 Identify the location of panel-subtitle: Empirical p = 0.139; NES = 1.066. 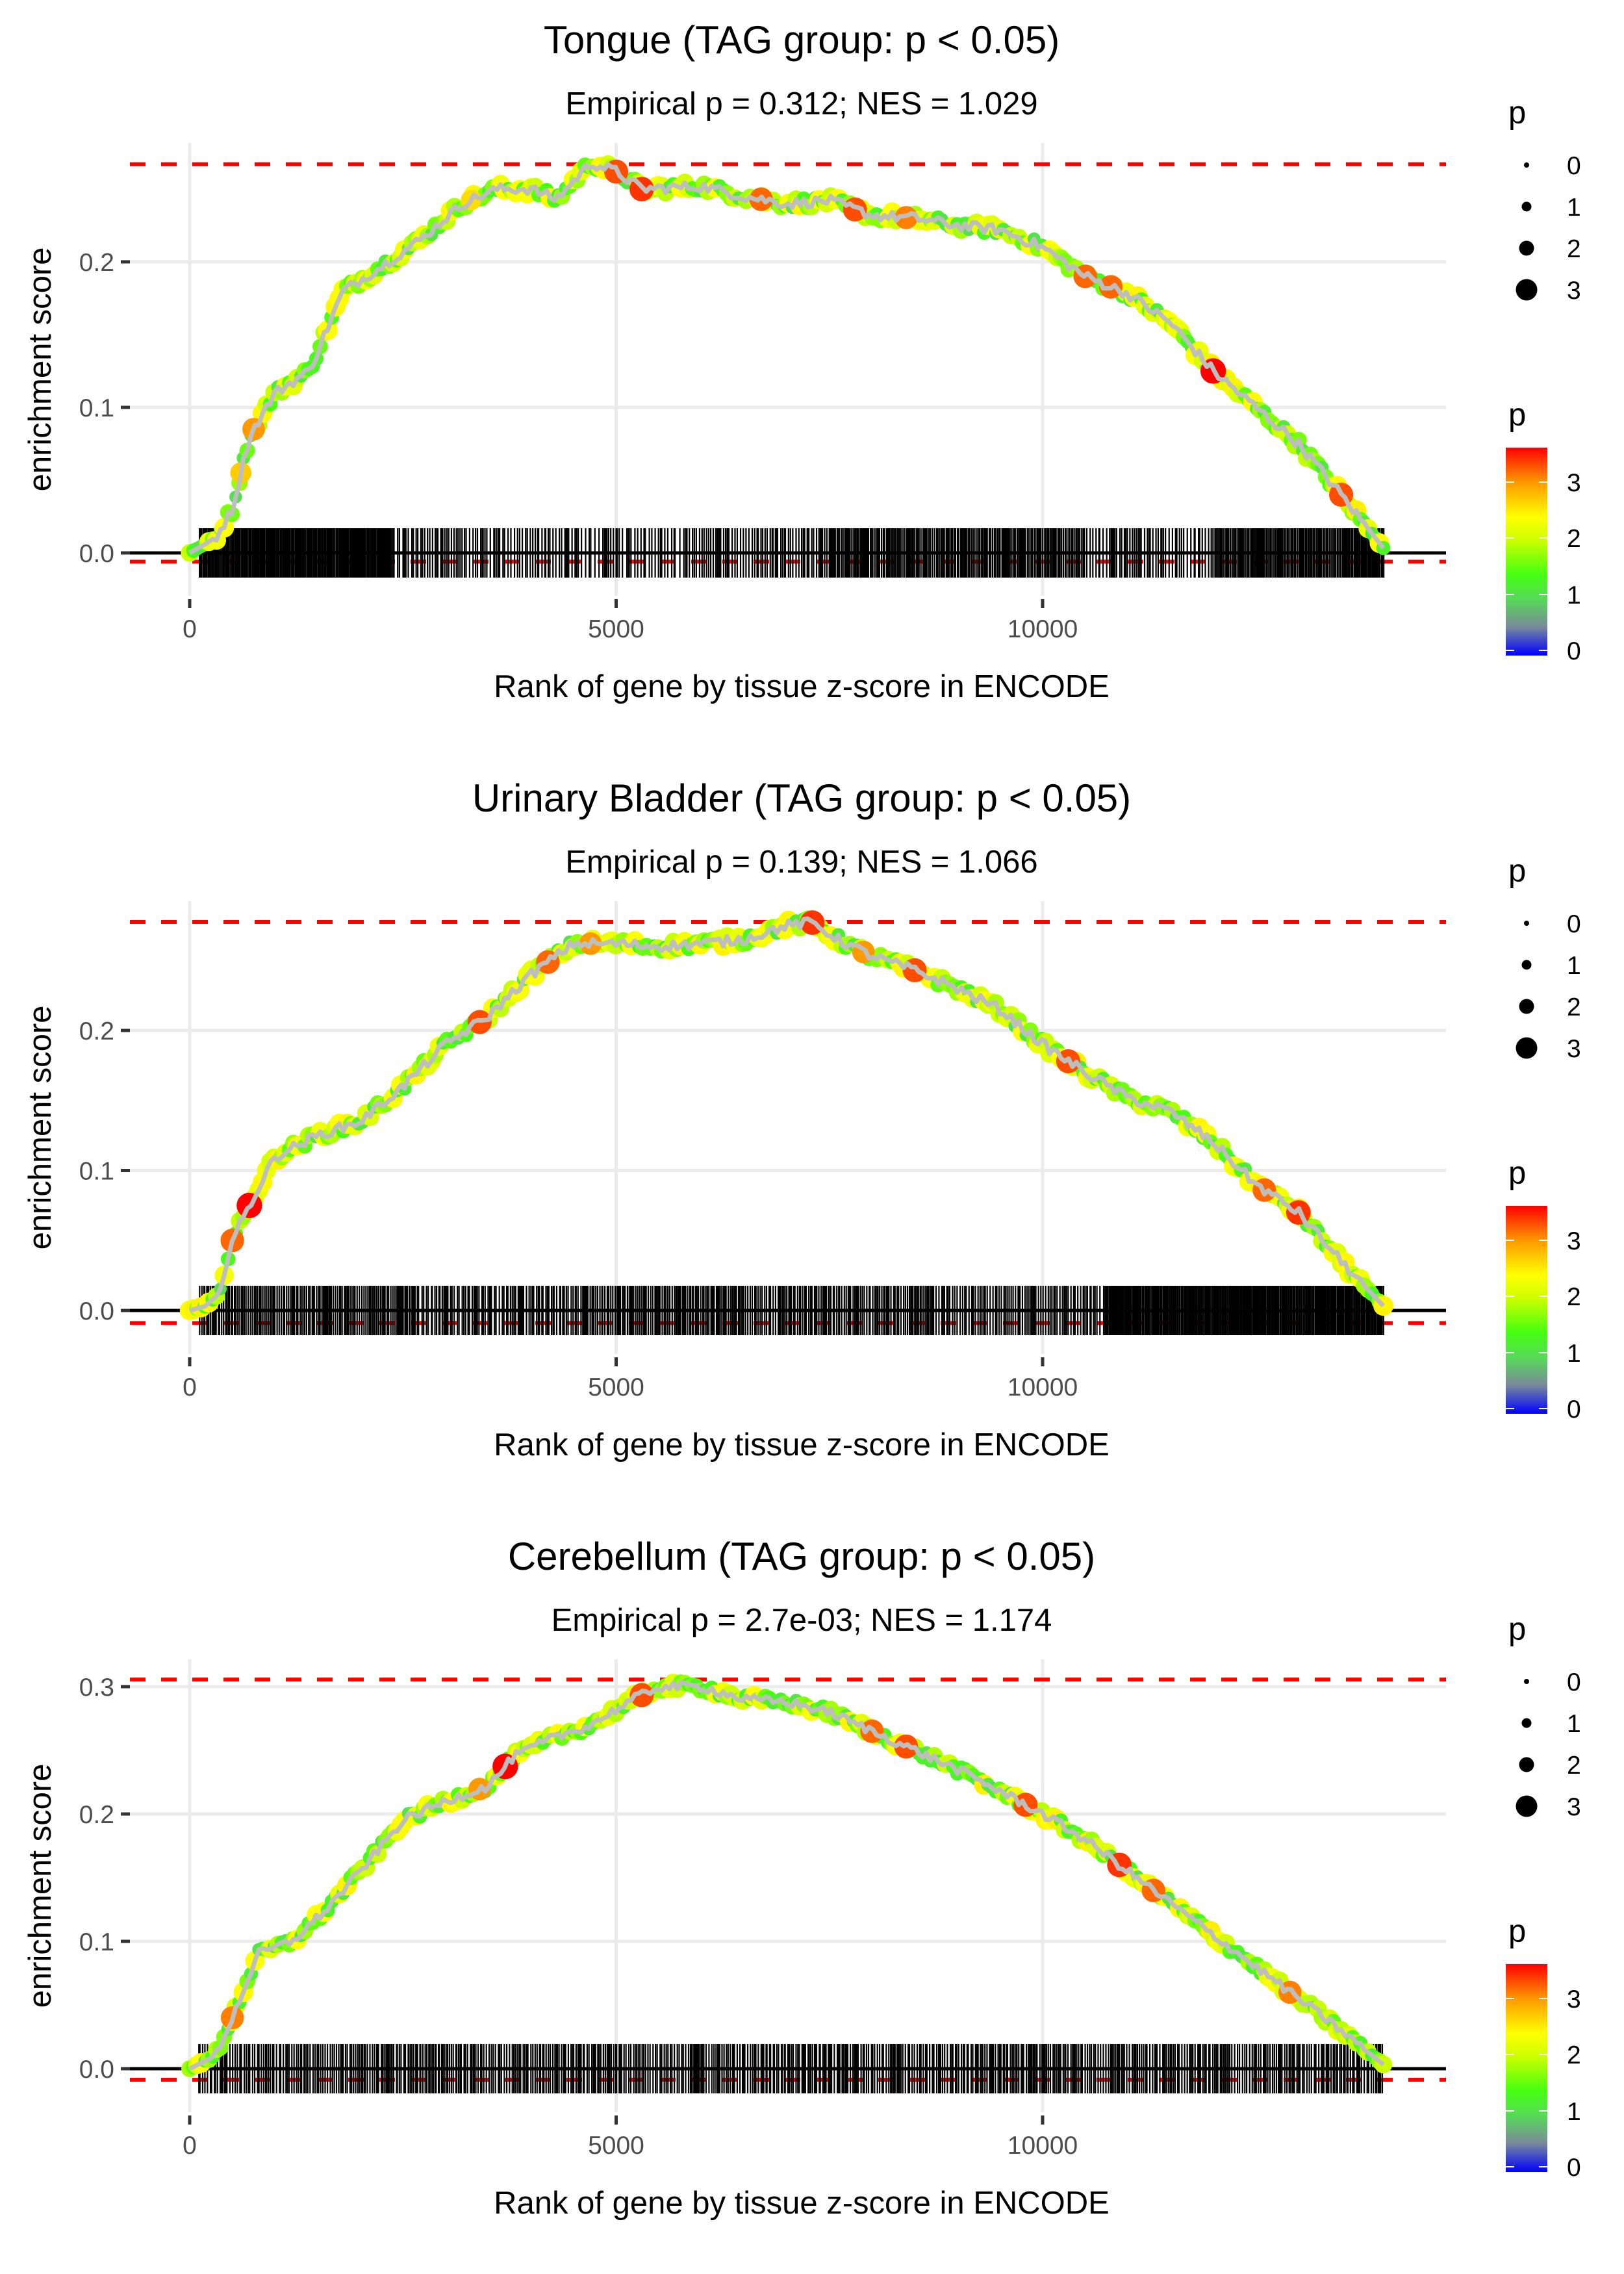
(801, 862).